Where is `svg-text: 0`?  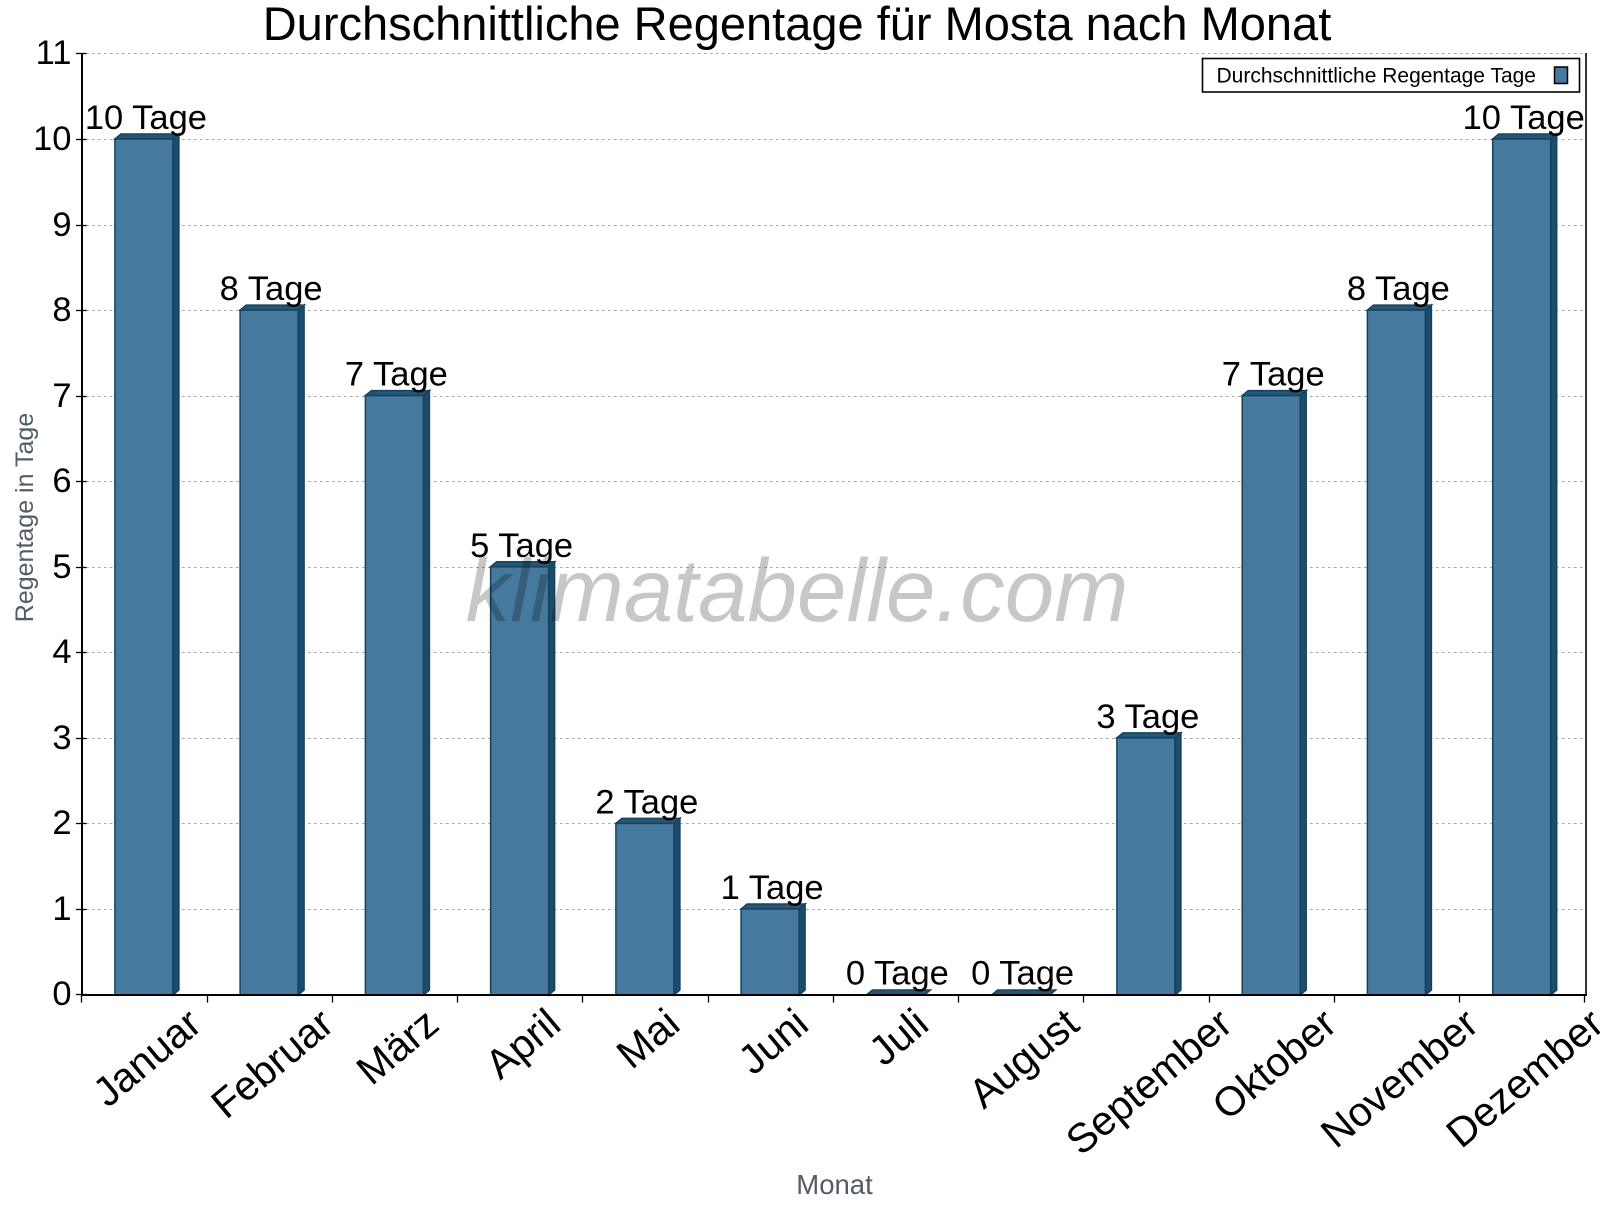 svg-text: 0 is located at coordinates (61, 994).